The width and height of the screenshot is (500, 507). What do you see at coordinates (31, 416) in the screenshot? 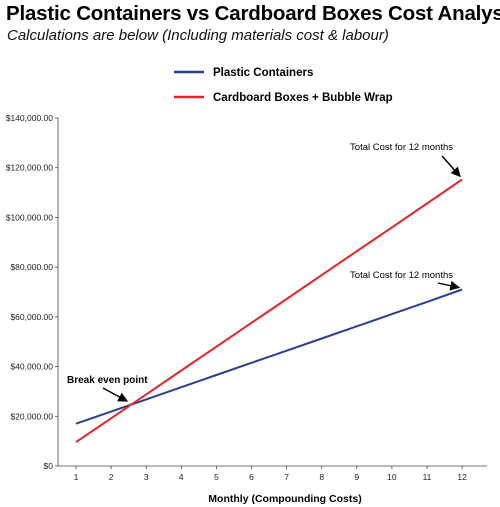
I see `y-tick-label: $20,000.00` at bounding box center [31, 416].